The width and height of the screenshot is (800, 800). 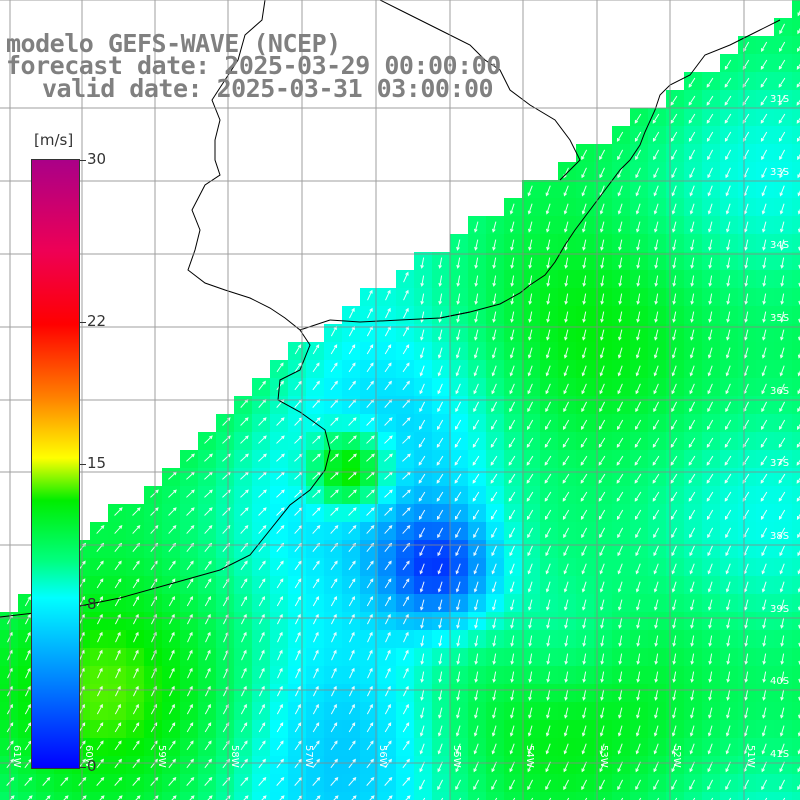 I want to click on latitude-label: 37S, so click(x=779, y=463).